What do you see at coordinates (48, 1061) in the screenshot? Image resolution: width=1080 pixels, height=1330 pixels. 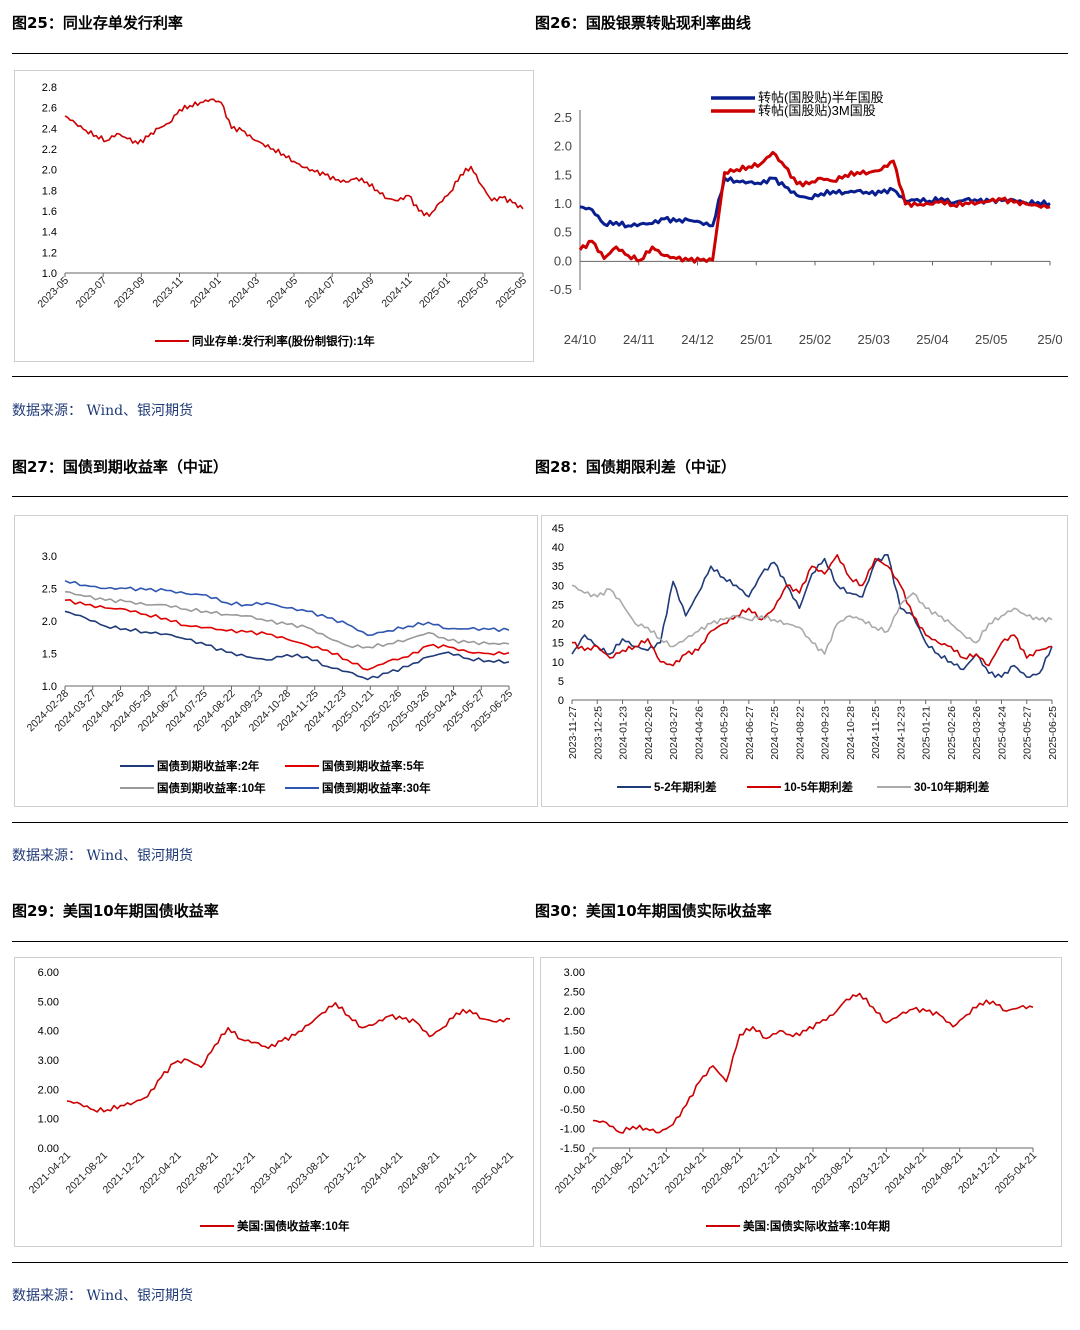 I see `fig29-ytick-label: 3.00` at bounding box center [48, 1061].